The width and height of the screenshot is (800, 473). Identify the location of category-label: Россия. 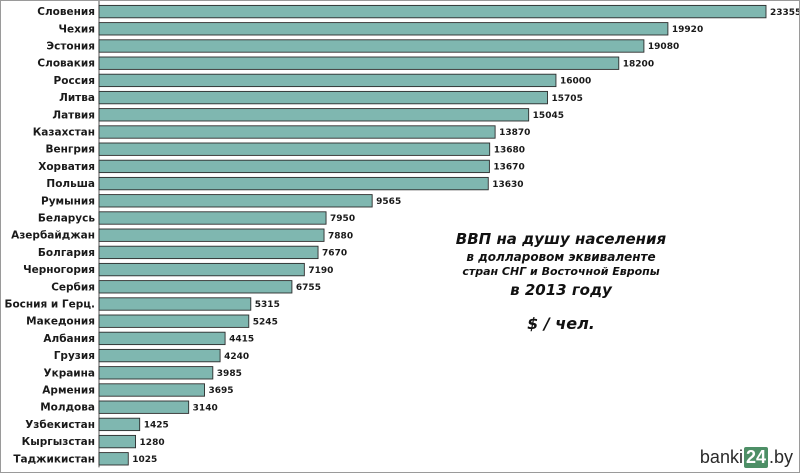
(74, 81).